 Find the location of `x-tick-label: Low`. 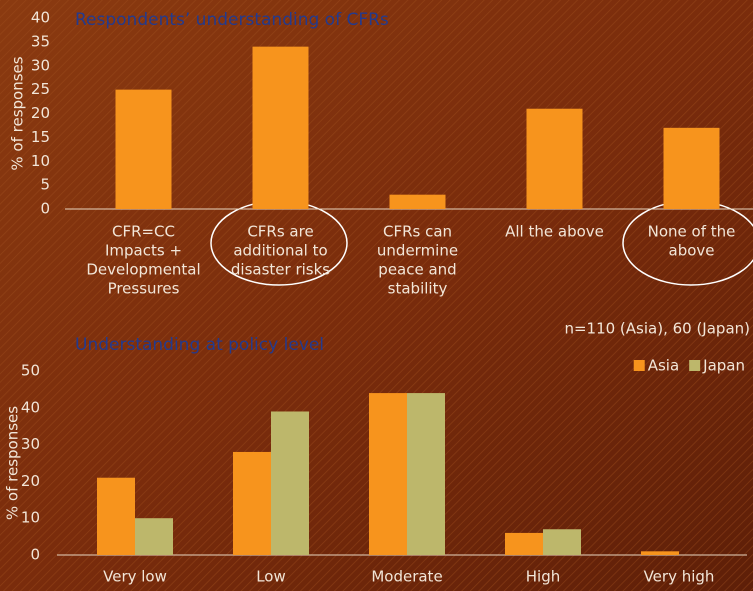

x-tick-label: Low is located at coordinates (271, 577).